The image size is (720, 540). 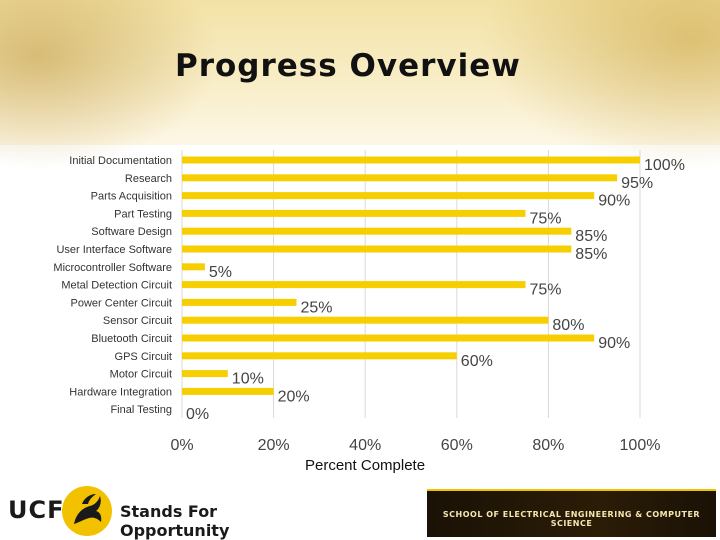 What do you see at coordinates (317, 307) in the screenshot?
I see `value-label: 25%` at bounding box center [317, 307].